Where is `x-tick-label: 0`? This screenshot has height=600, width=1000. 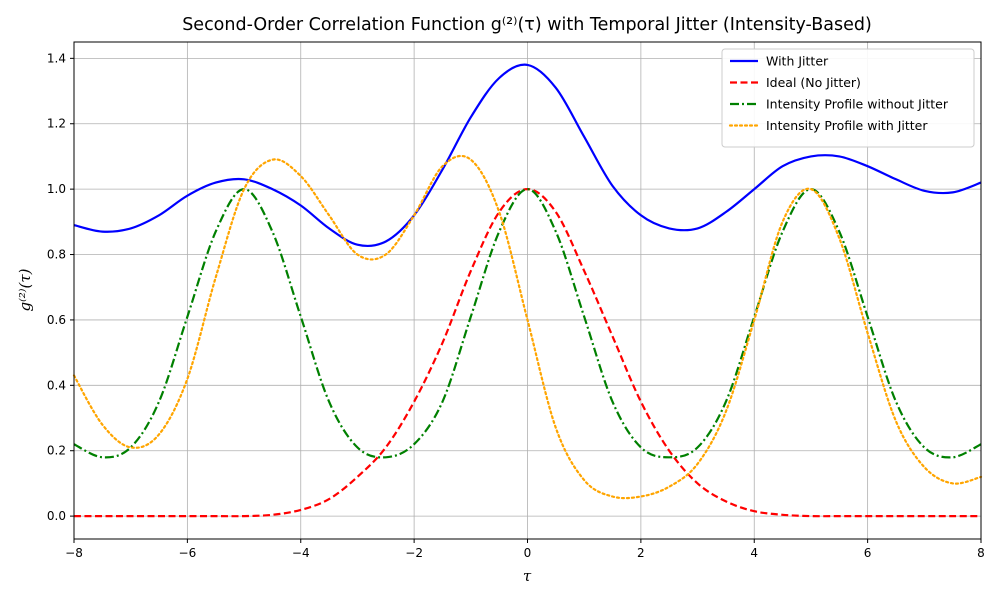
x-tick-label: 0 is located at coordinates (528, 553).